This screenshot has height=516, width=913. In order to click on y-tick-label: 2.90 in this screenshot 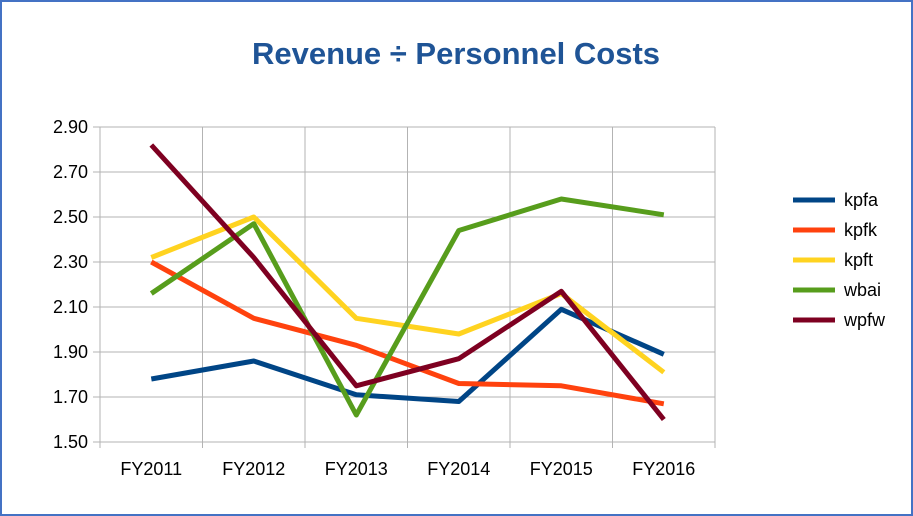, I will do `click(70, 127)`.